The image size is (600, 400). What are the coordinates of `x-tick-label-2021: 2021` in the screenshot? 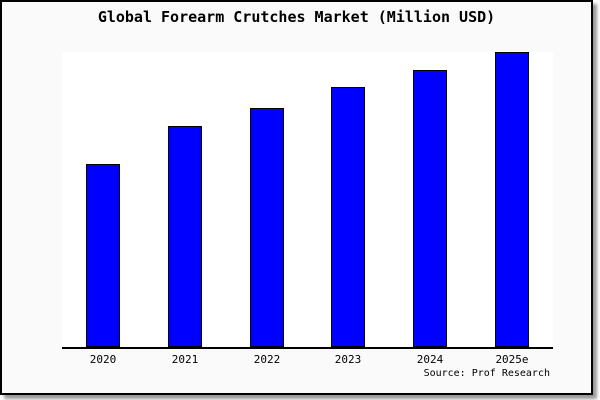 It's located at (185, 359).